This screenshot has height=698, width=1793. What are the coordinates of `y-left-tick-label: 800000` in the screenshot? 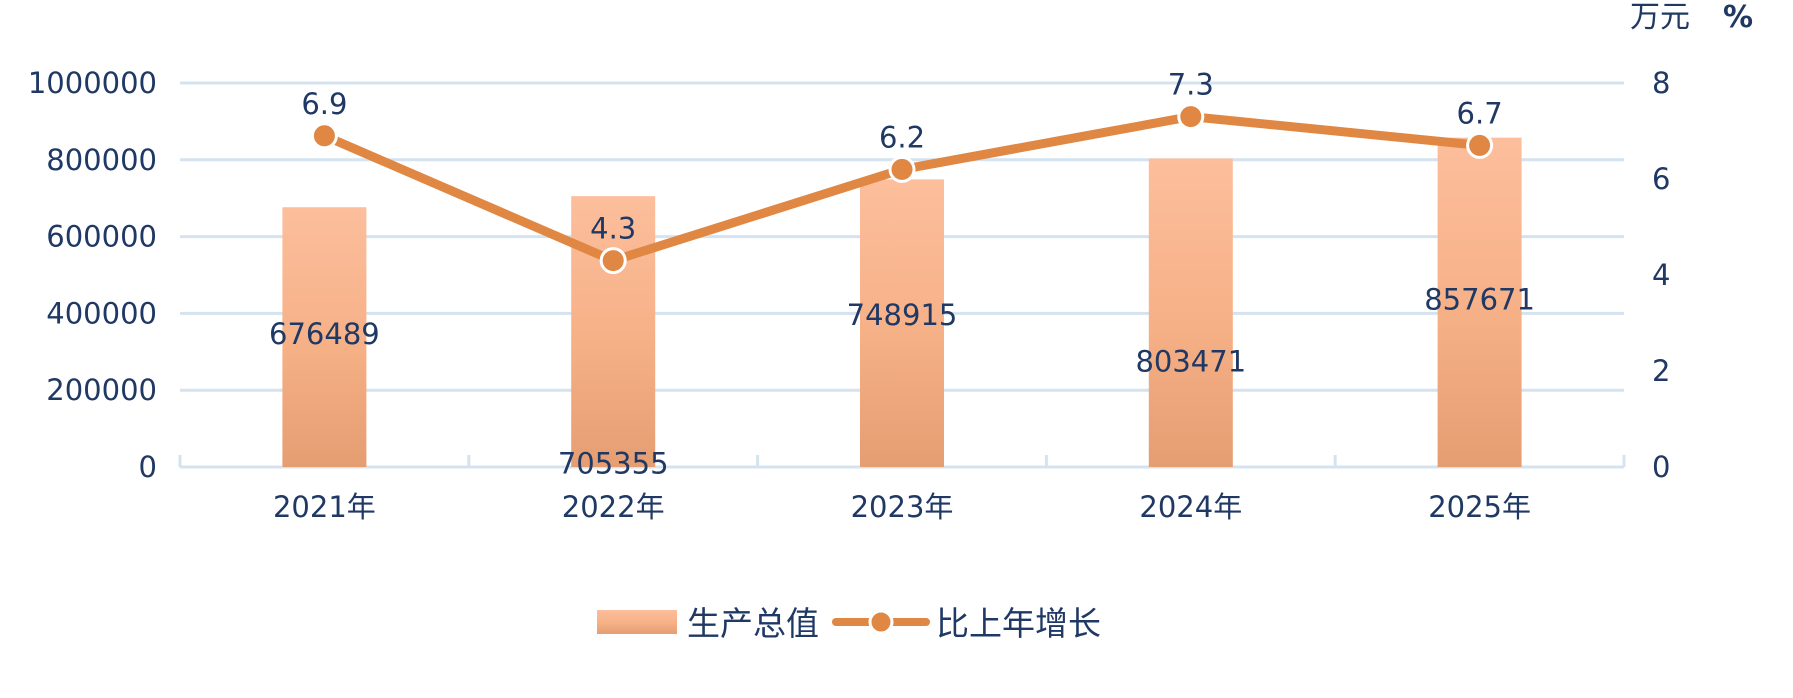 It's located at (101, 160).